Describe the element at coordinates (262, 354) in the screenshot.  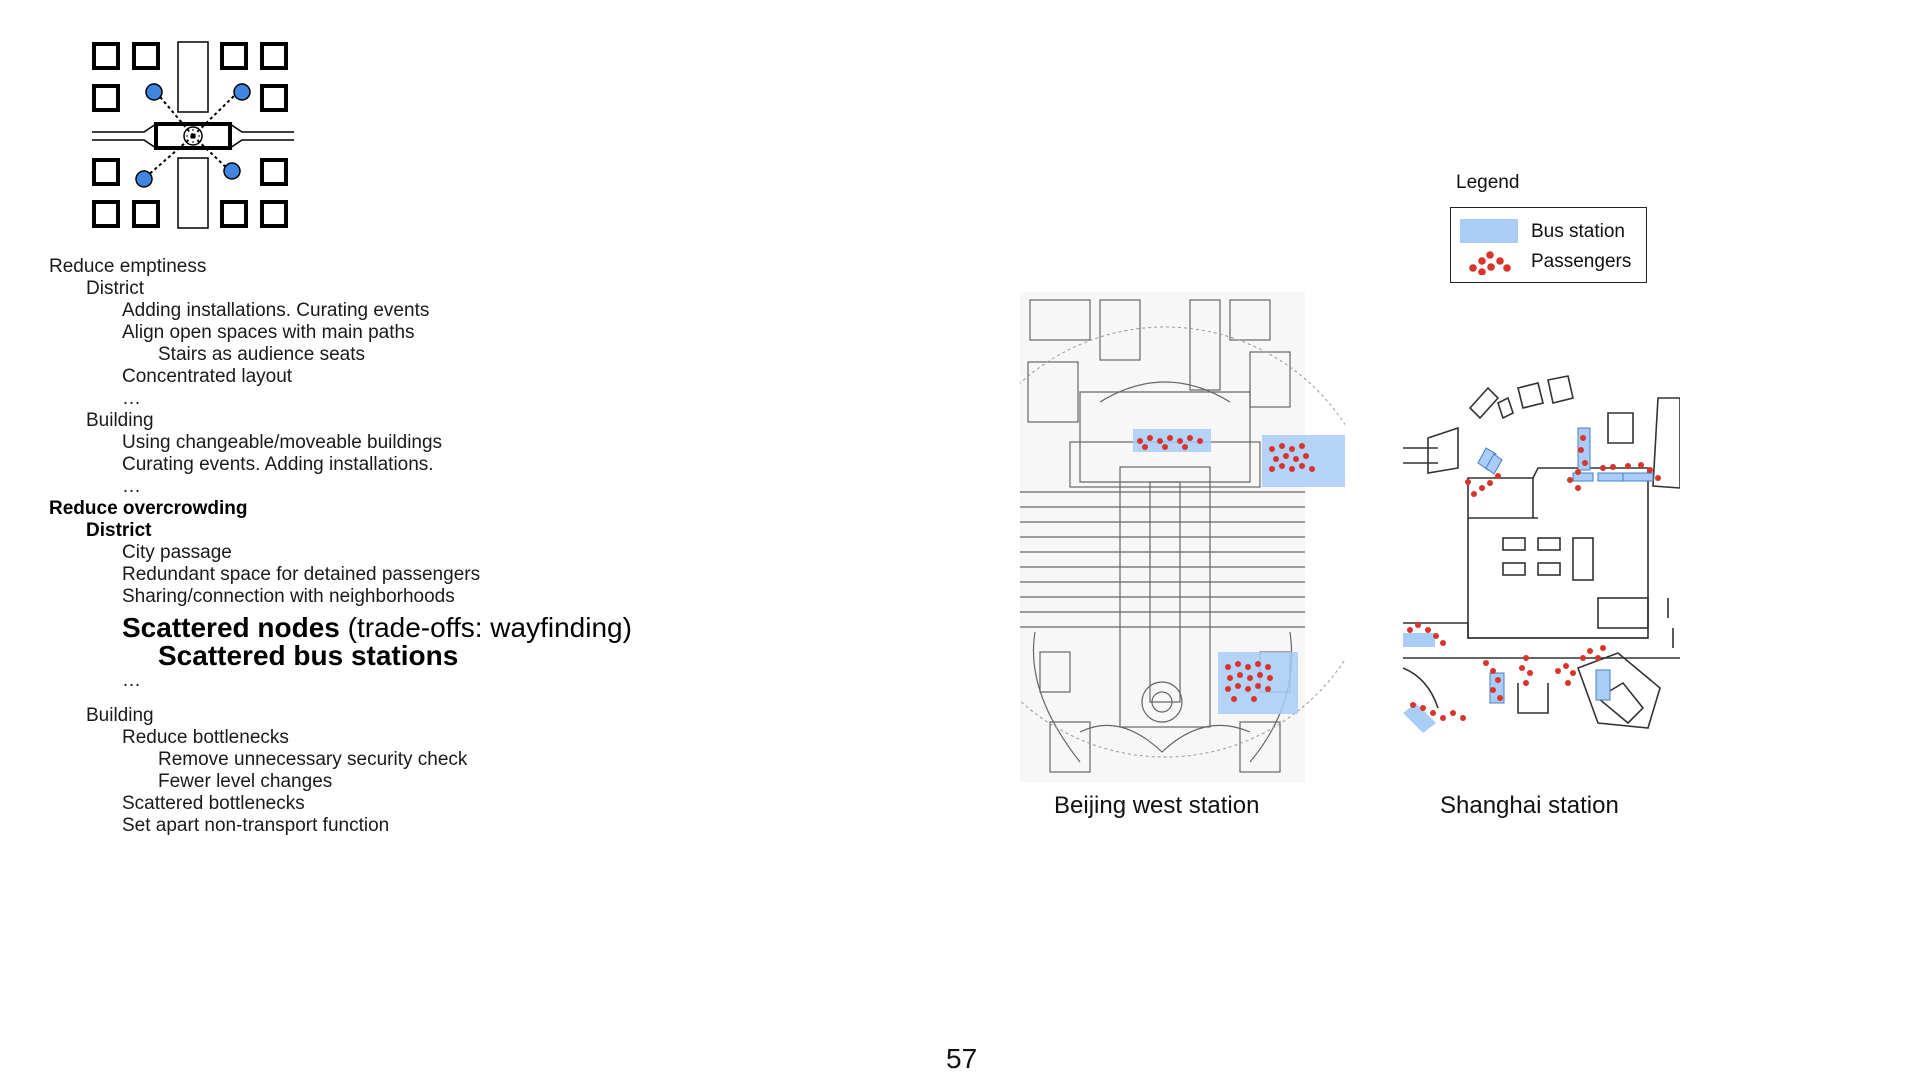
I see `outline-line: Stairs as audience seats` at that location.